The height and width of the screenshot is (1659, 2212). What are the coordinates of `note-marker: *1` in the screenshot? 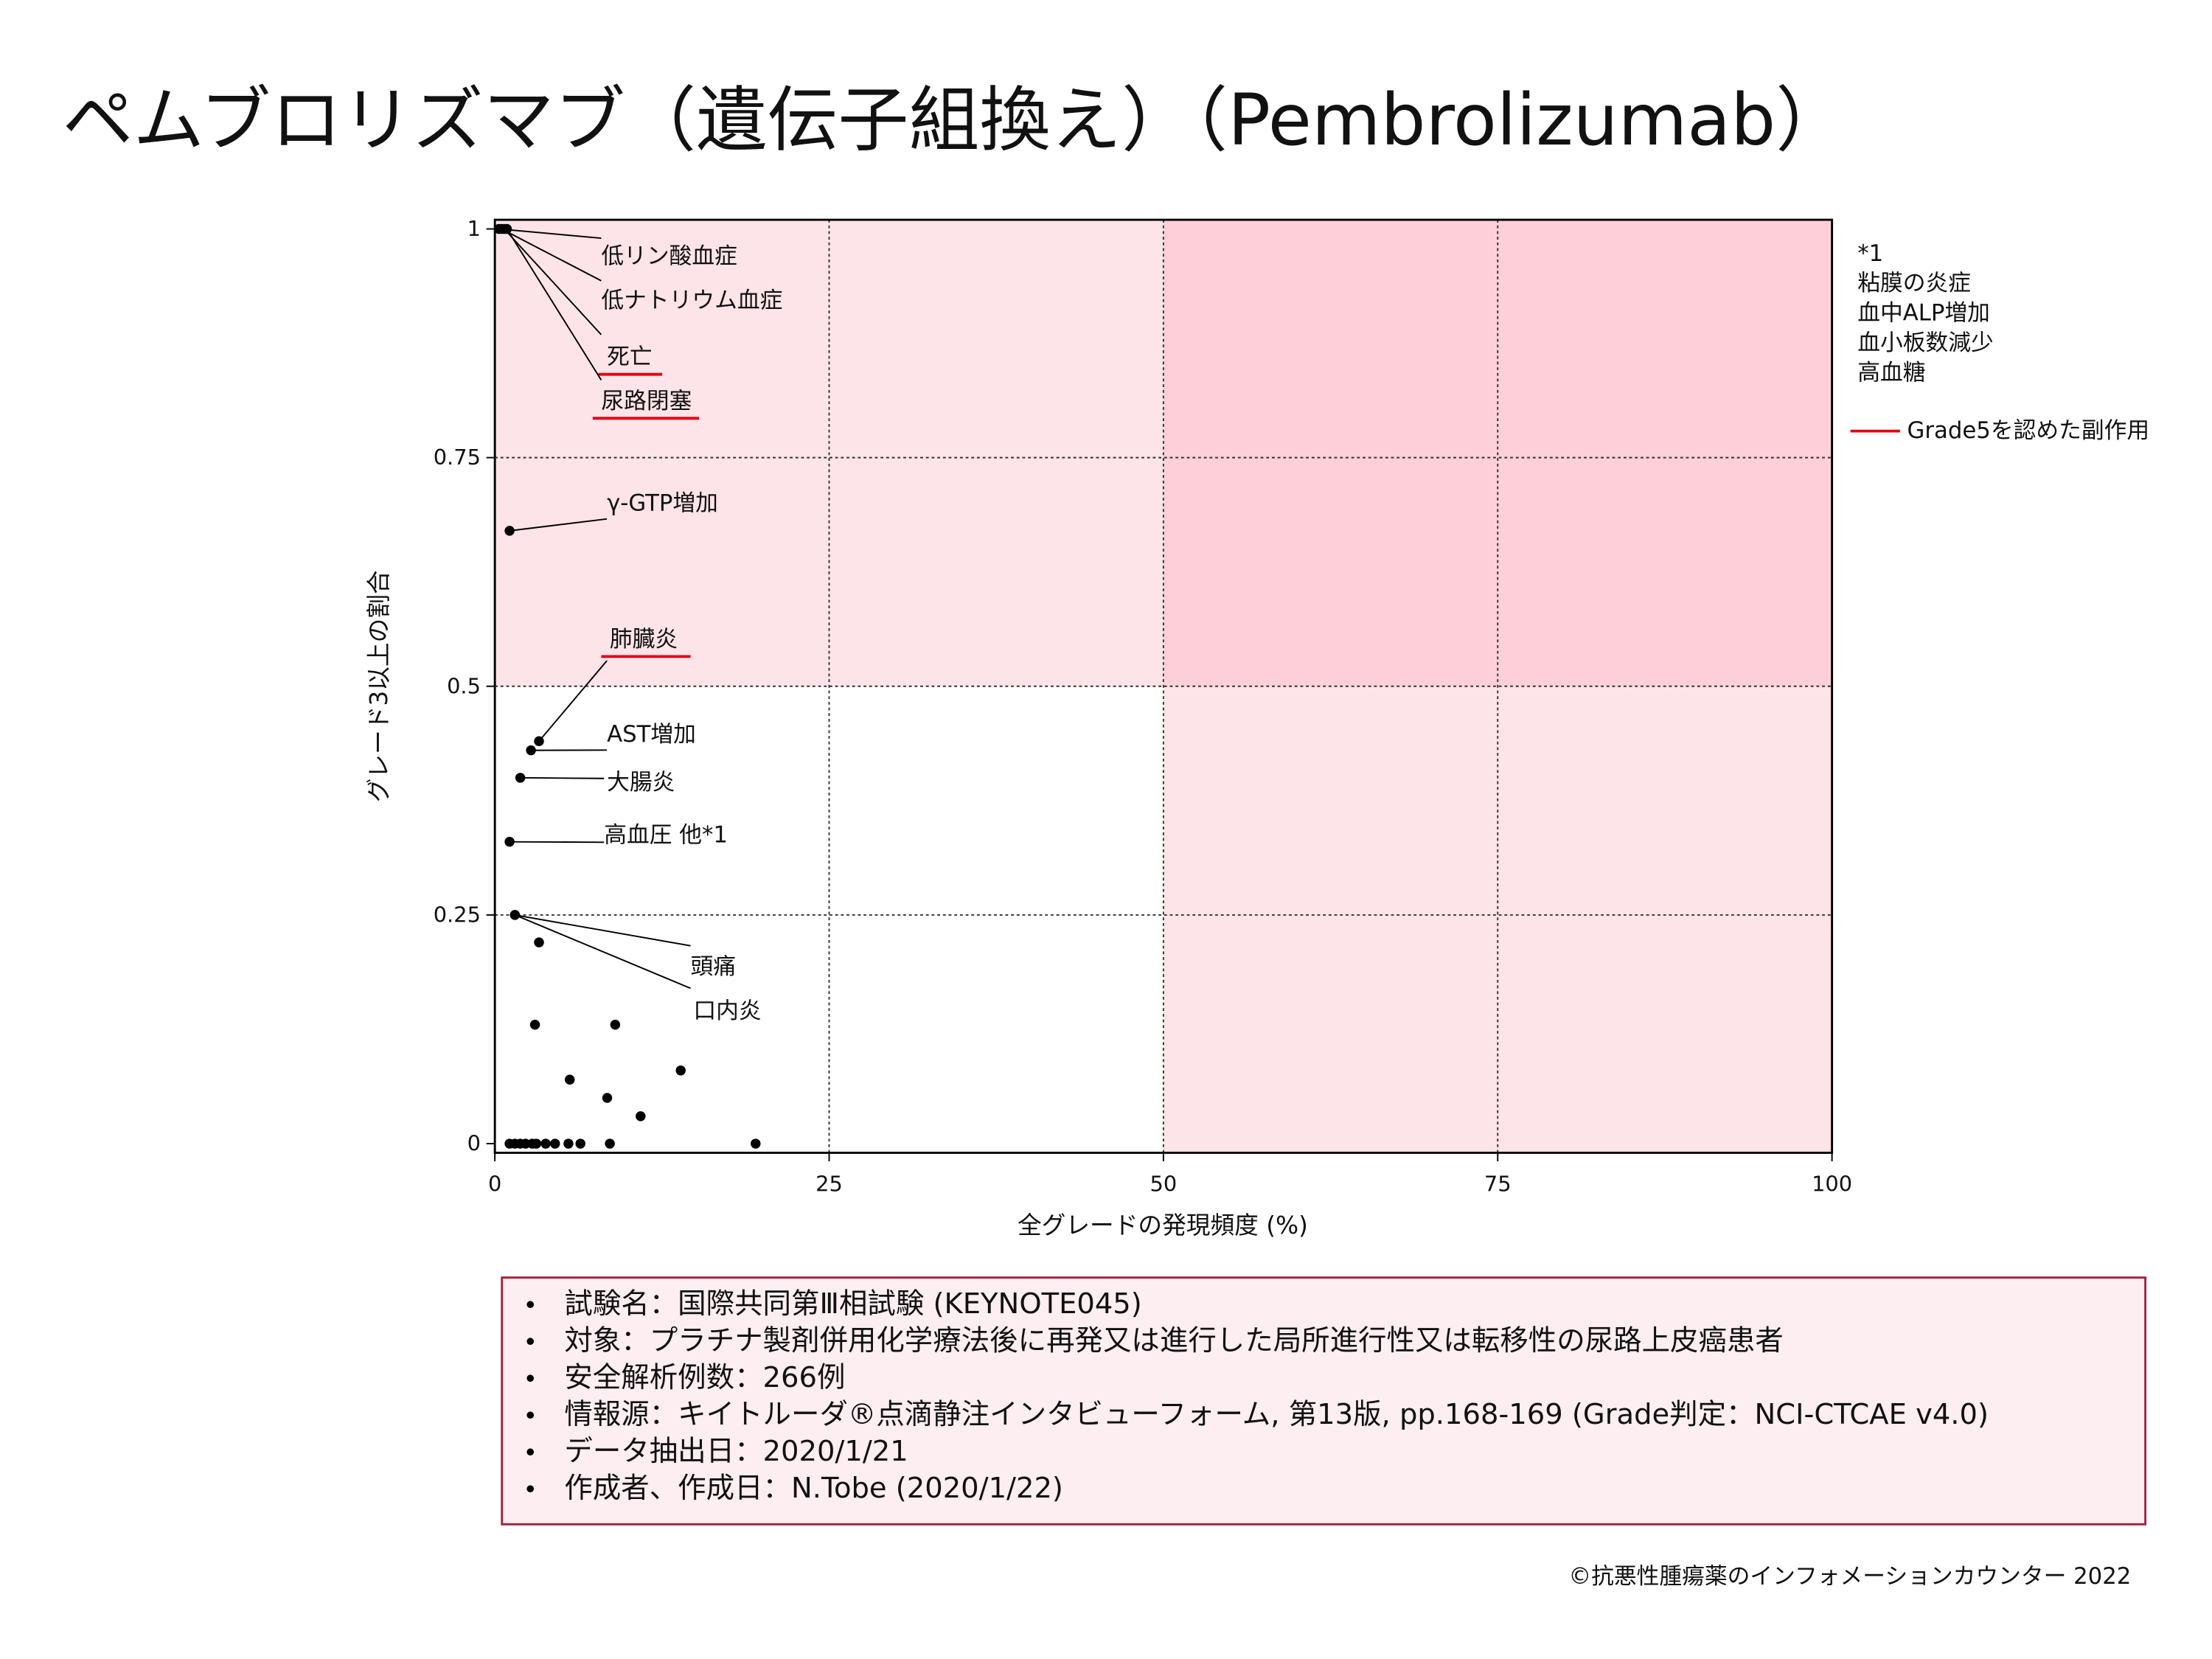 It's located at (1870, 253).